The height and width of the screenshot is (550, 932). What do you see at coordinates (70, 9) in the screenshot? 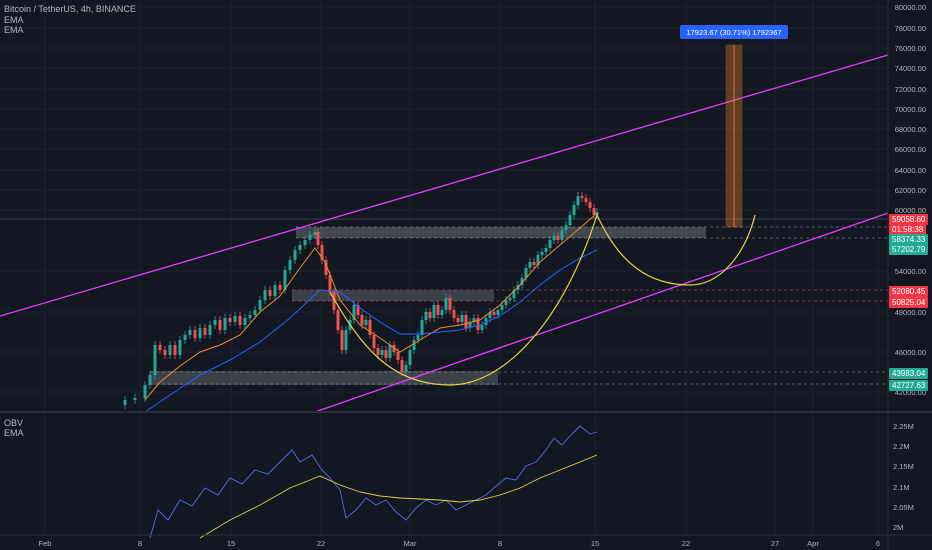
I see `symbol-title: Bitcoin / TetherUS, 4h, BINANCE` at bounding box center [70, 9].